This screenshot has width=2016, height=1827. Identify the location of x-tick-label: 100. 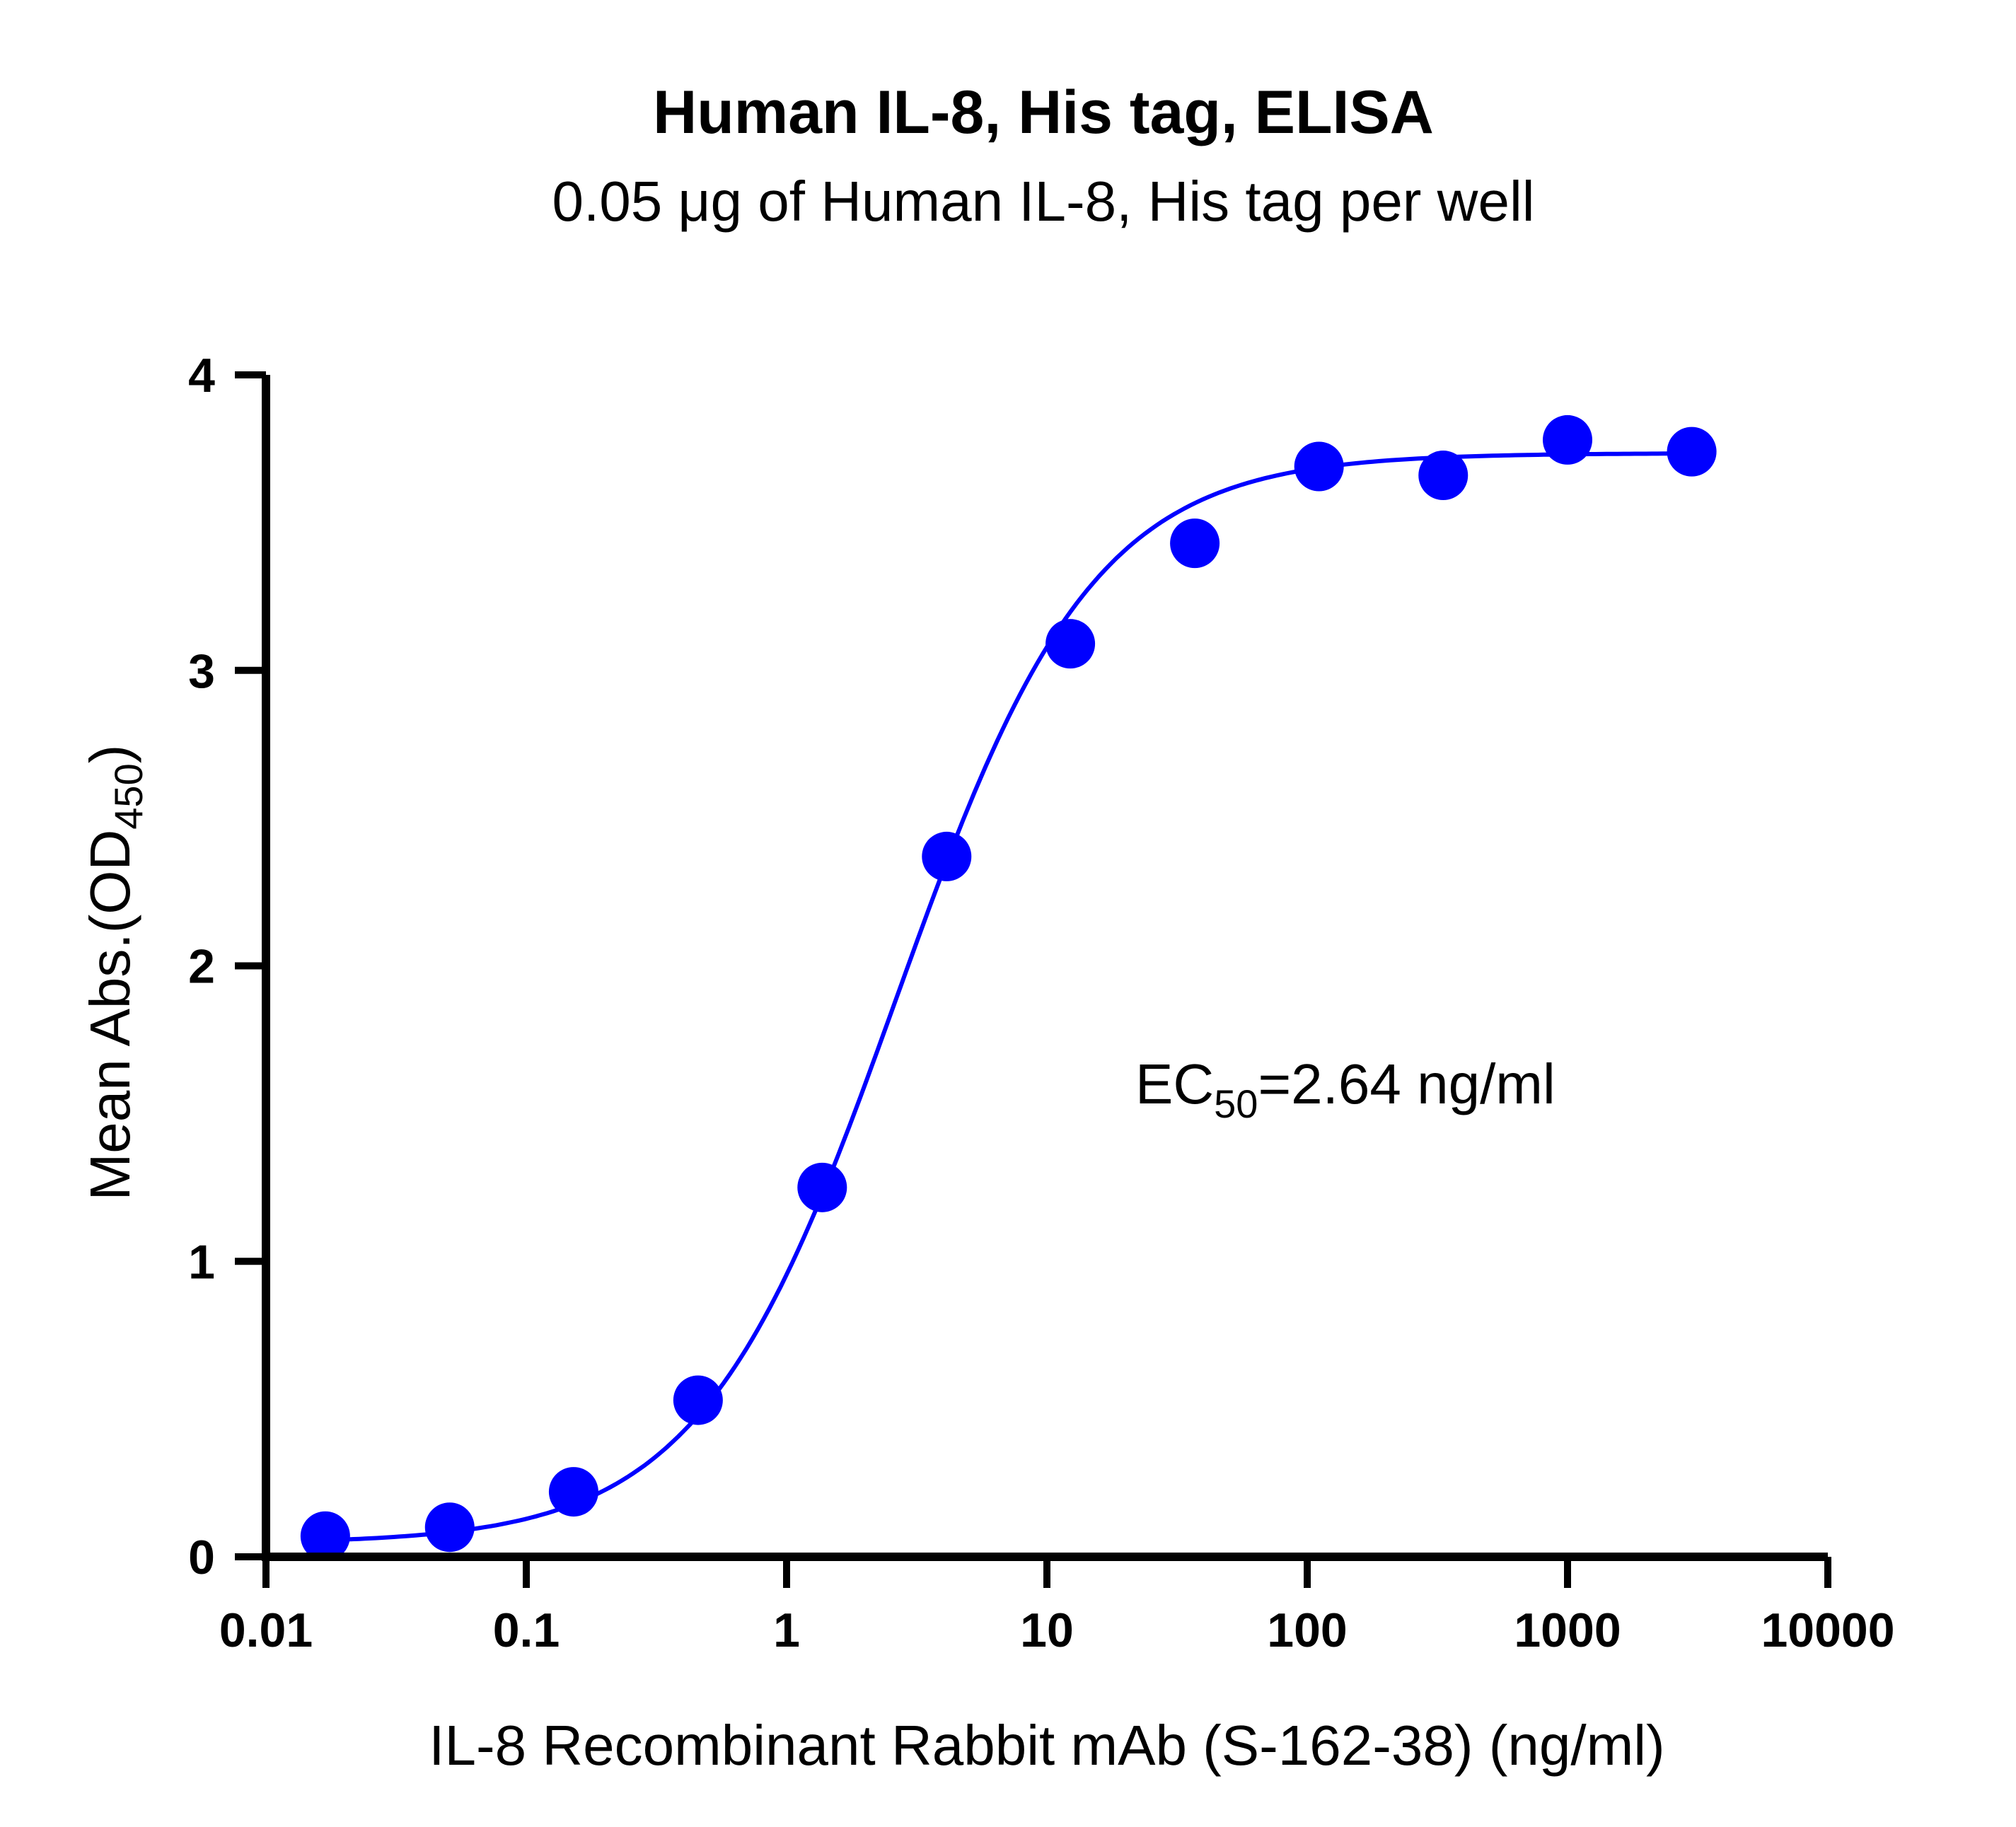
(1307, 1630).